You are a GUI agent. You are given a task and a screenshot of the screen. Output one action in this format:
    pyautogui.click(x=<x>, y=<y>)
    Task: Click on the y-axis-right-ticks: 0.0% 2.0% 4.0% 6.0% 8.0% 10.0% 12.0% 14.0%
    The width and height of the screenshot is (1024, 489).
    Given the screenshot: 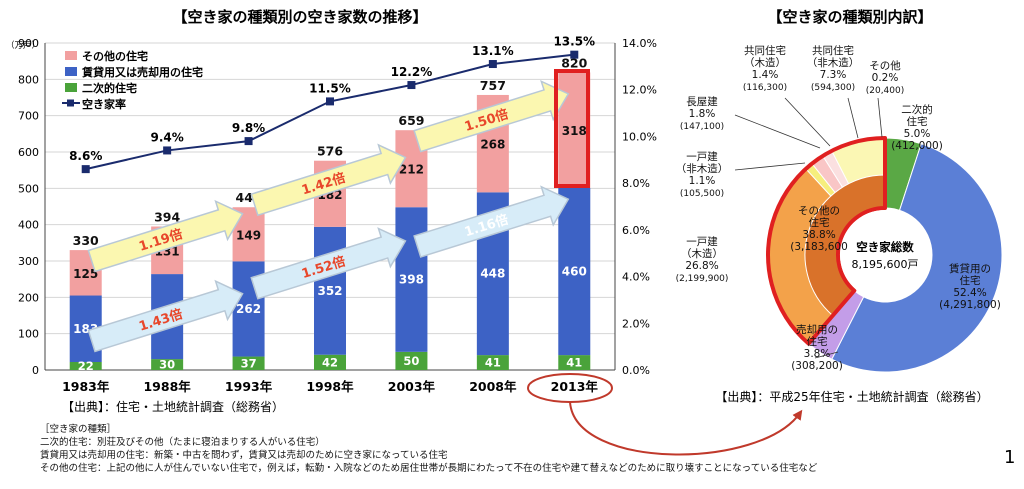 What is the action you would take?
    pyautogui.click(x=639, y=207)
    